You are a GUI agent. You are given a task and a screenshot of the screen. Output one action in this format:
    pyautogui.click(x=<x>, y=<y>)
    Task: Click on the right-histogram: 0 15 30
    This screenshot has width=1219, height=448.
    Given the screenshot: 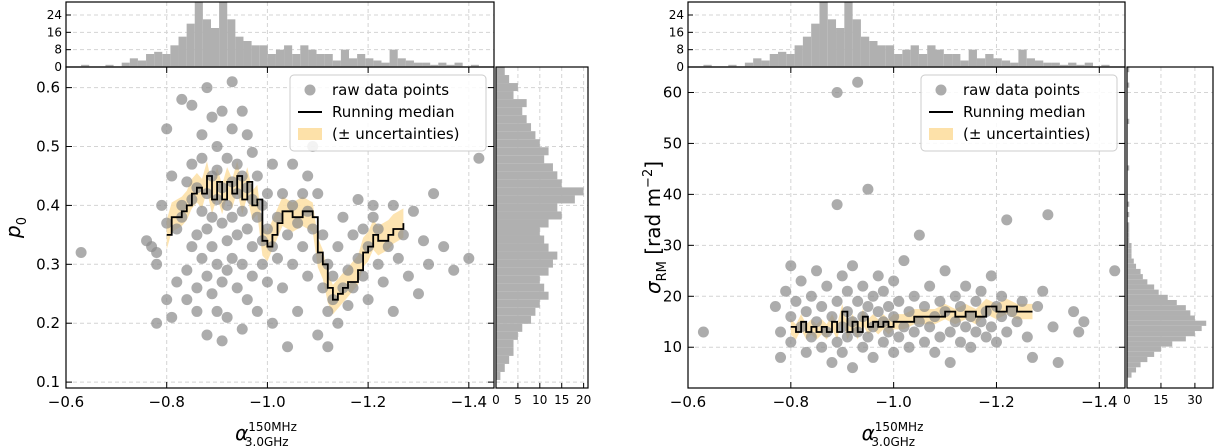 What is the action you would take?
    pyautogui.click(x=1168, y=236)
    